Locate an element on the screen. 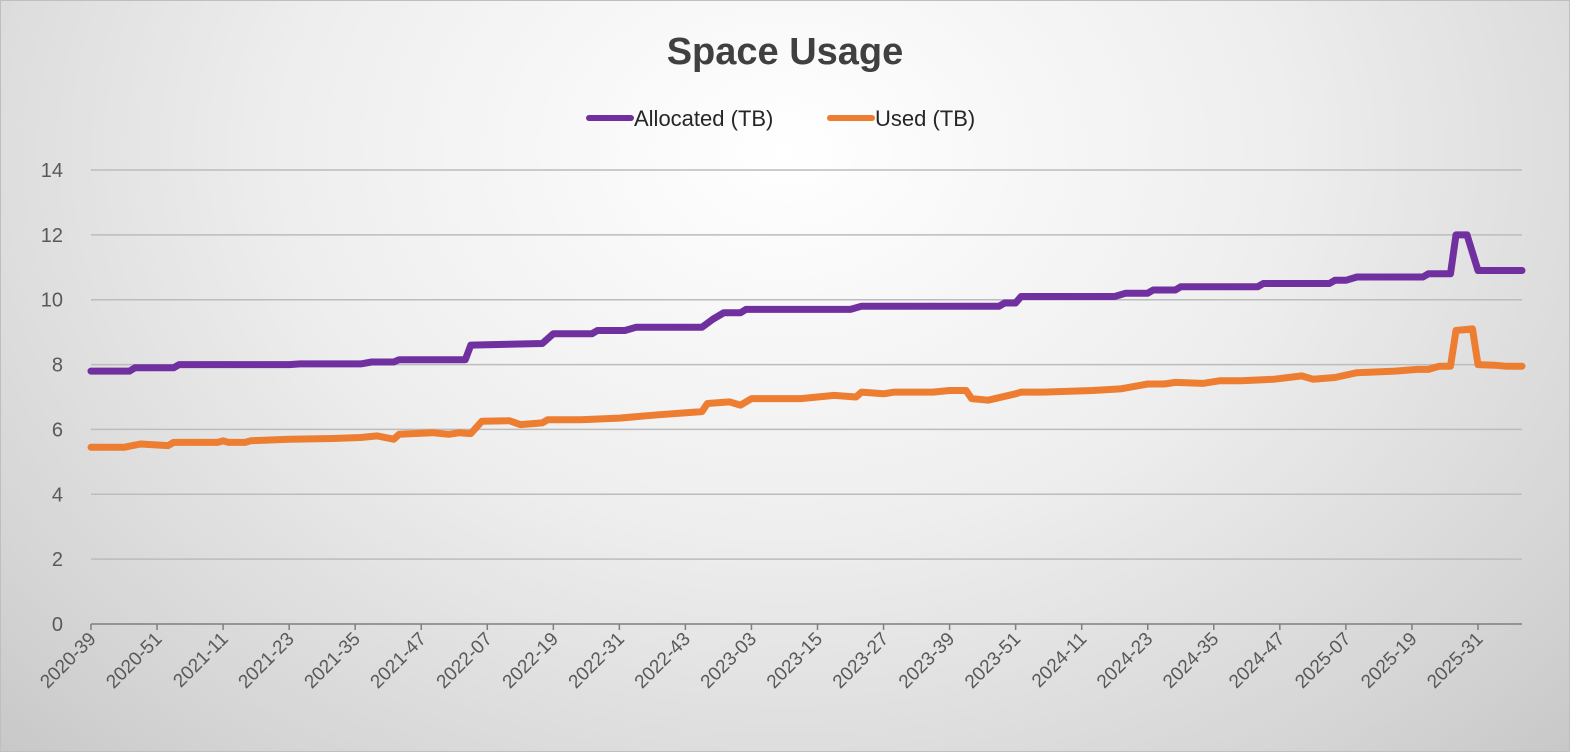 The image size is (1570, 752). x-tick-label: 2021-35 is located at coordinates (333, 661).